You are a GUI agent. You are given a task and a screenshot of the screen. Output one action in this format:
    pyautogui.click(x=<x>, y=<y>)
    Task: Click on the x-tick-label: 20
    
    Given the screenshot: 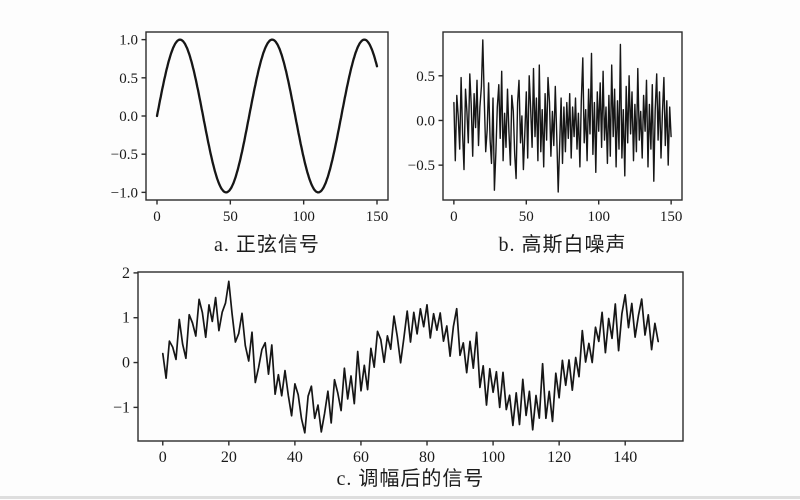 What is the action you would take?
    pyautogui.click(x=229, y=457)
    